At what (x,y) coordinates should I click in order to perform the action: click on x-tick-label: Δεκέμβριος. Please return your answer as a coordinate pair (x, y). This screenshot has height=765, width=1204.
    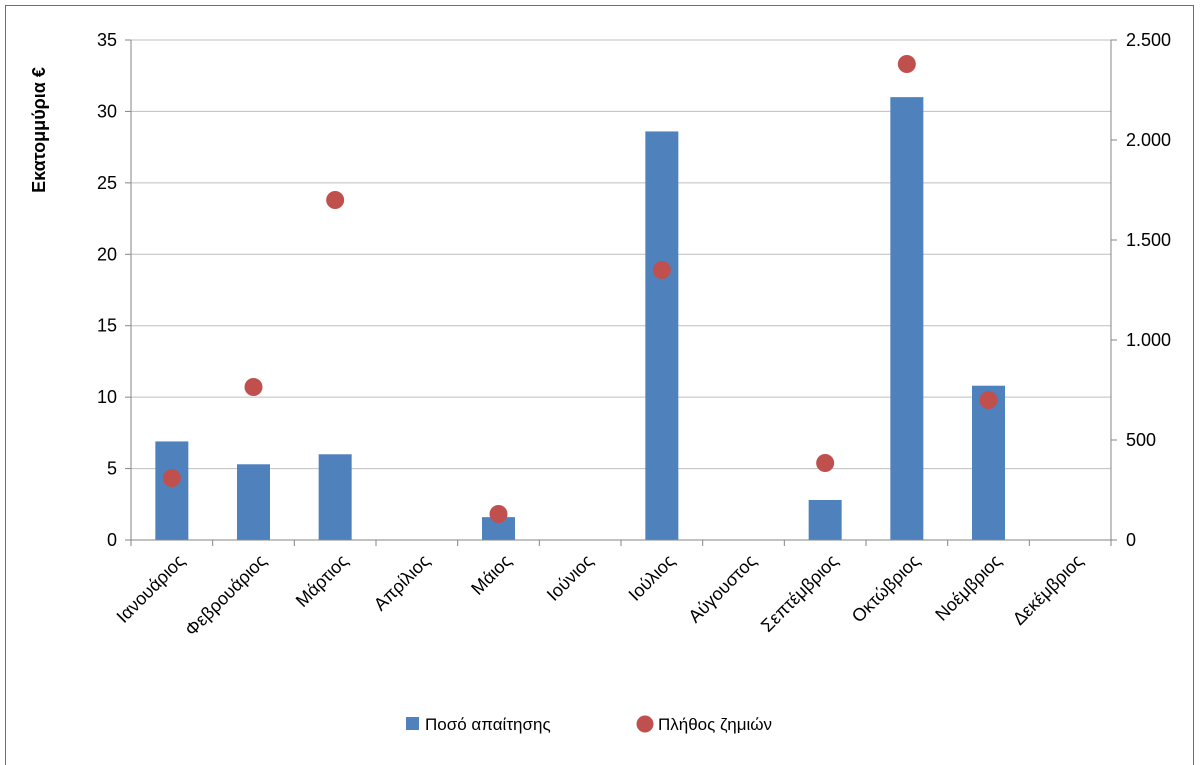
    Looking at the image, I should click on (1048, 589).